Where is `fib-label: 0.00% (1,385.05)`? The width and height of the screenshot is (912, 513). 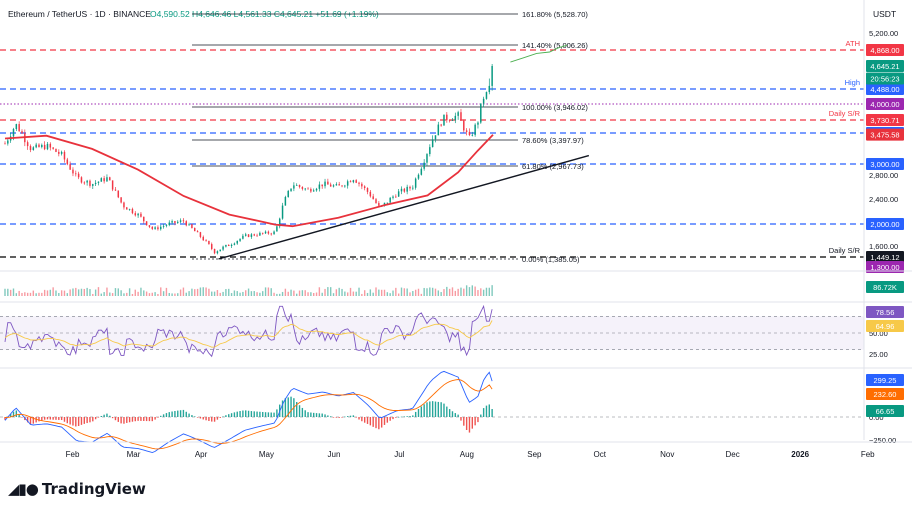
fib-label: 0.00% (1,385.05) is located at coordinates (551, 259).